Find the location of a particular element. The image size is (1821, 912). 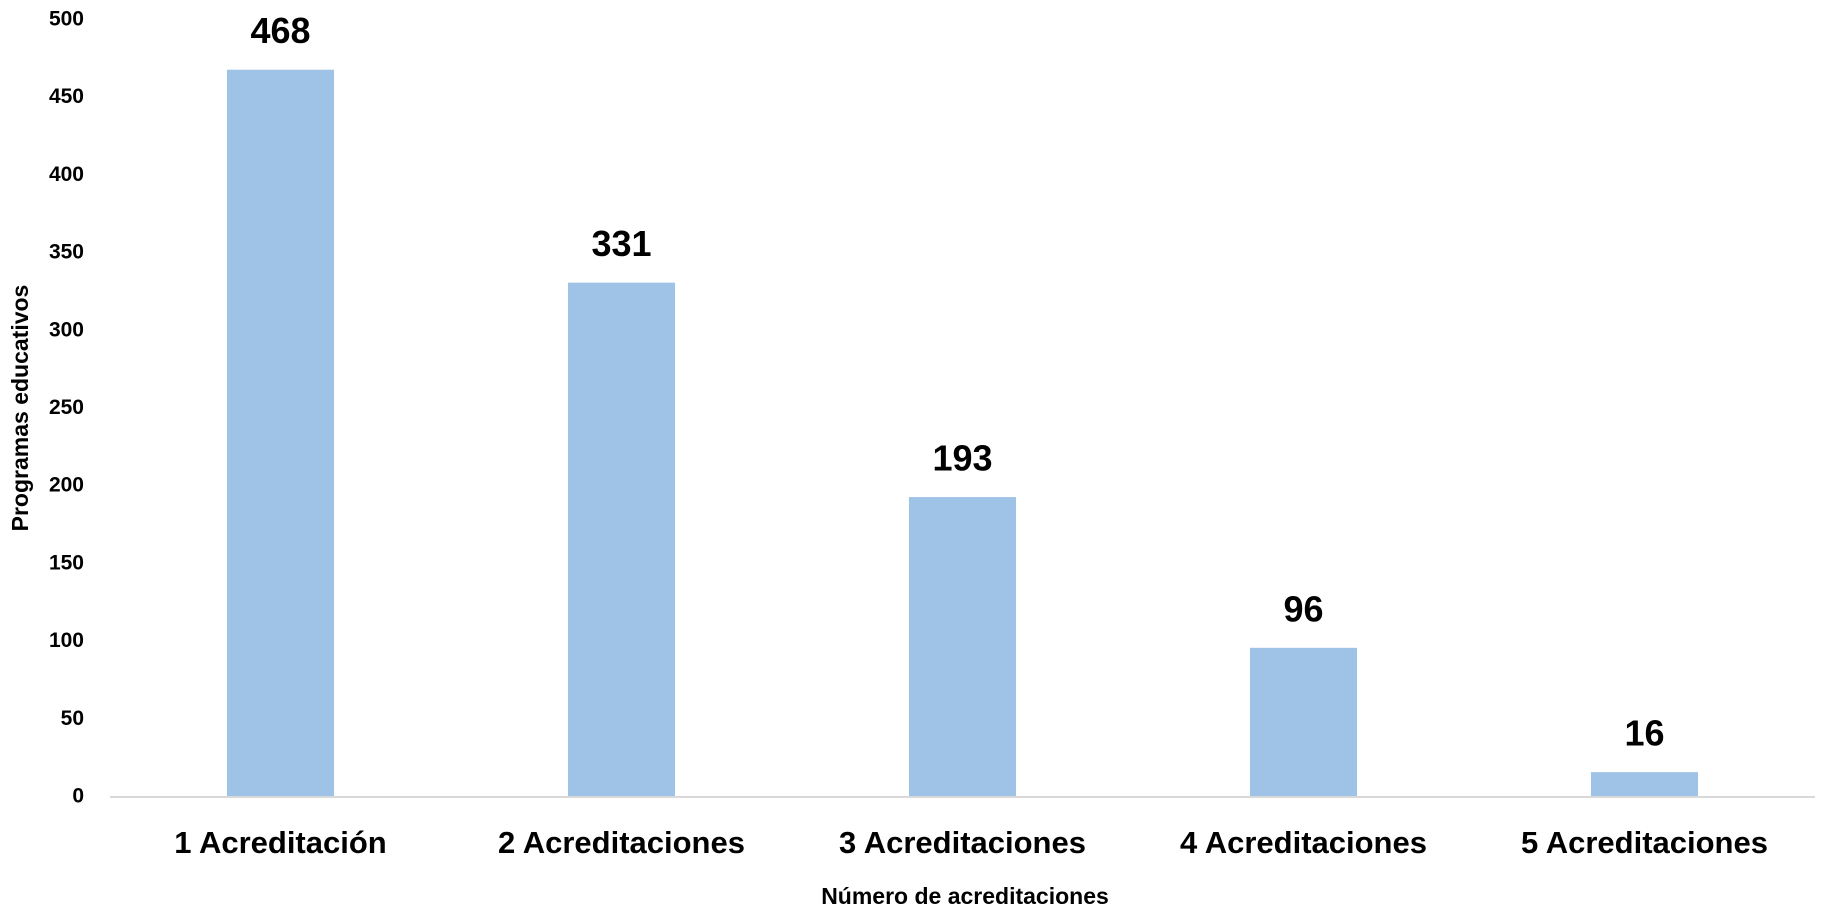

y-tick-label: 350 is located at coordinates (66, 252).